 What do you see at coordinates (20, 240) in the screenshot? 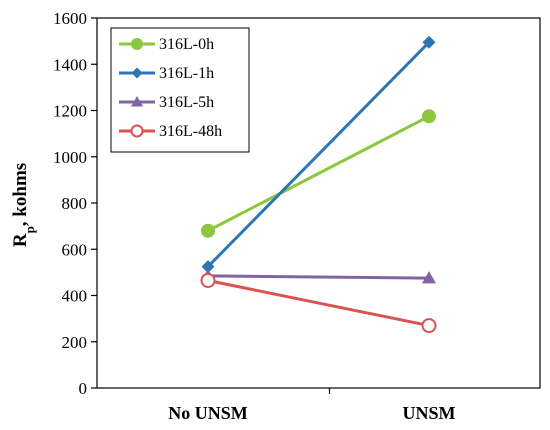
I see `y-axis-title-main: R` at bounding box center [20, 240].